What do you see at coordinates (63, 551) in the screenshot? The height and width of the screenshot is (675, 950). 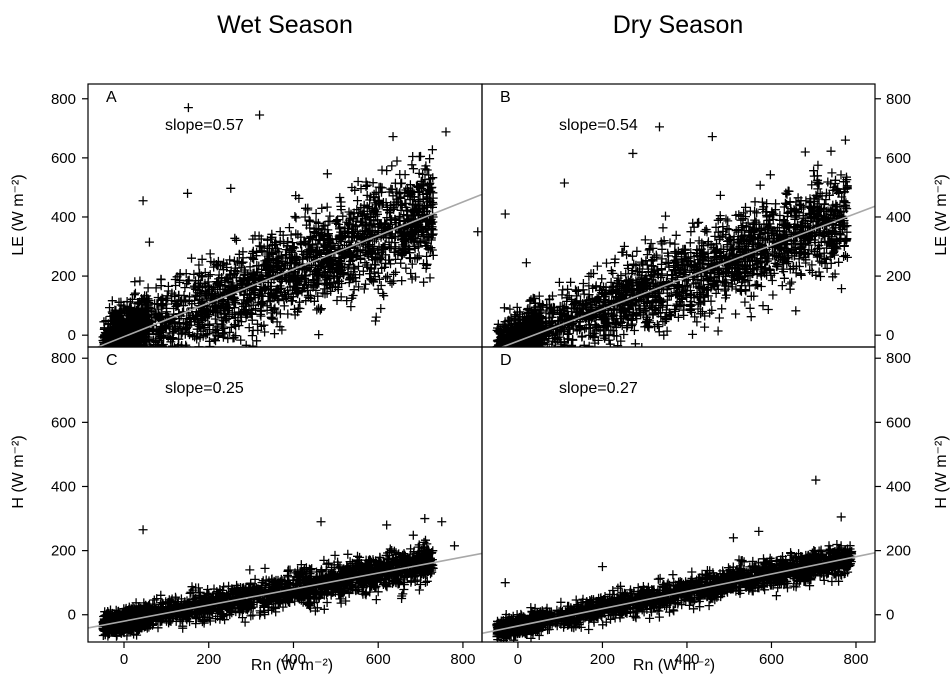 I see `y-tick-label-C-200: 200` at bounding box center [63, 551].